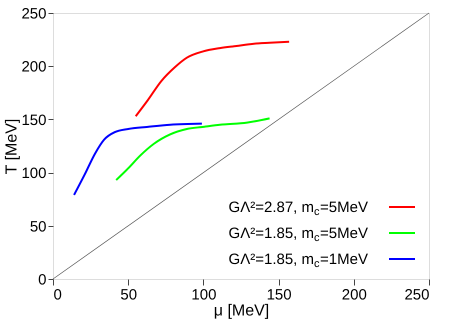 This screenshot has width=463, height=326. I want to click on y-tick-label: 150, so click(33, 120).